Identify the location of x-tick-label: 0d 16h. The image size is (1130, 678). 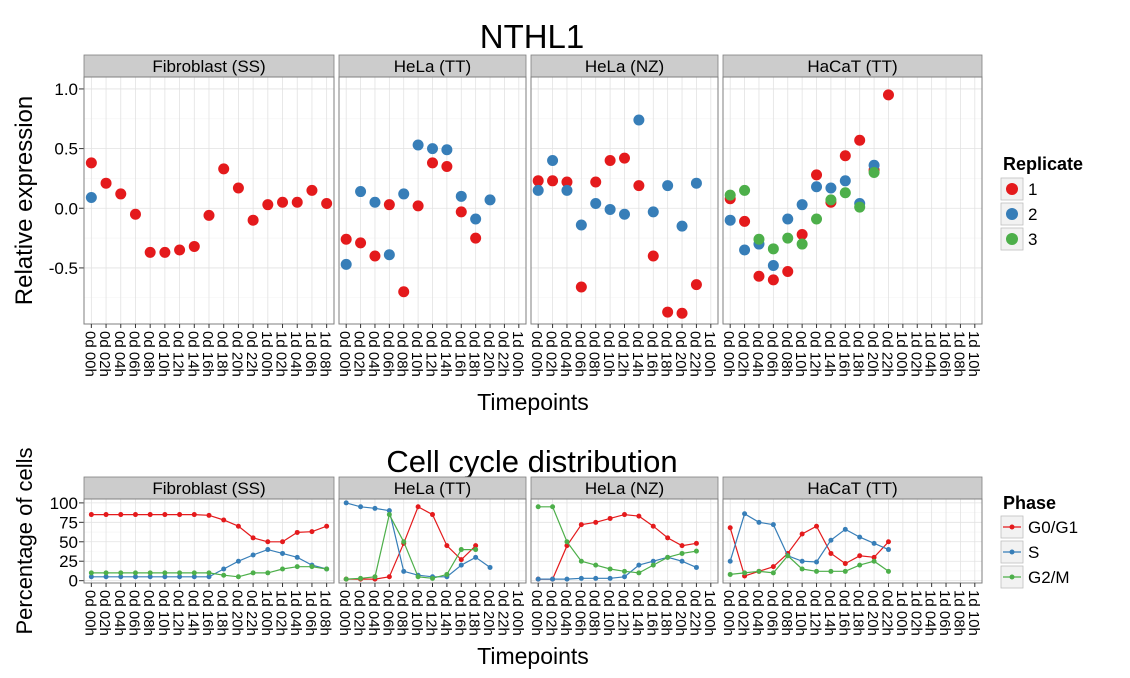
(459, 613).